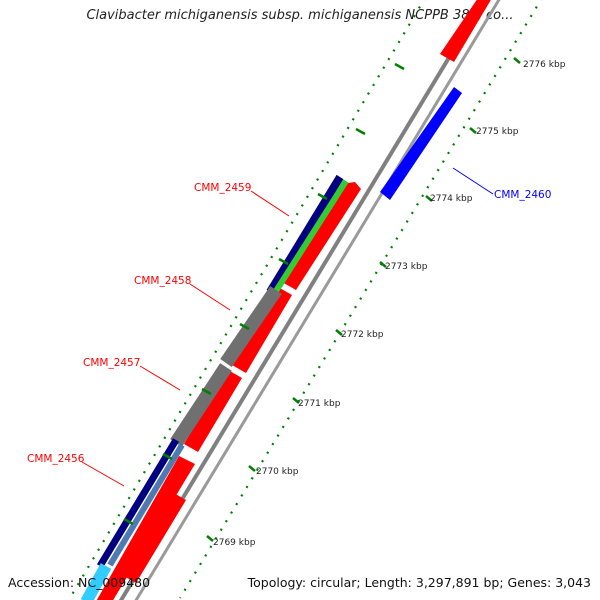 Image resolution: width=600 pixels, height=600 pixels. I want to click on gene-label-cmm-2459: CMM_2459, so click(222, 188).